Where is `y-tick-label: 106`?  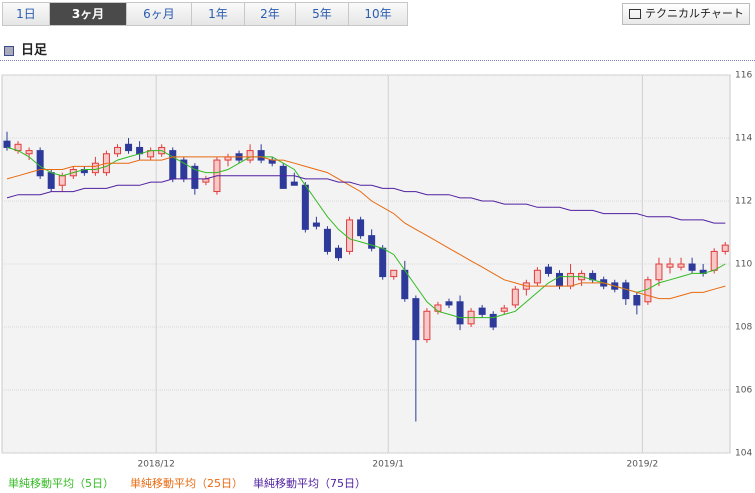
y-tick-label: 106 is located at coordinates (743, 391).